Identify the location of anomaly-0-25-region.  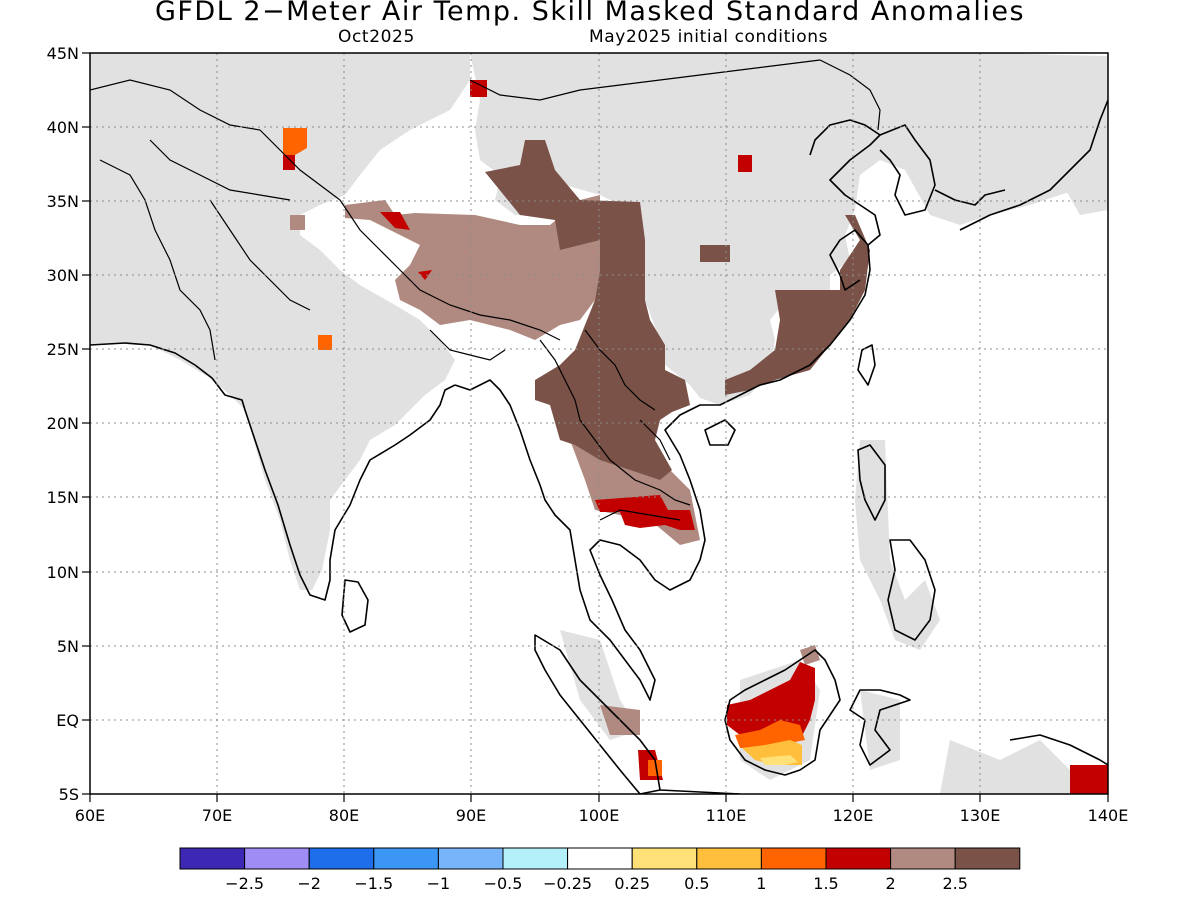
(779, 760).